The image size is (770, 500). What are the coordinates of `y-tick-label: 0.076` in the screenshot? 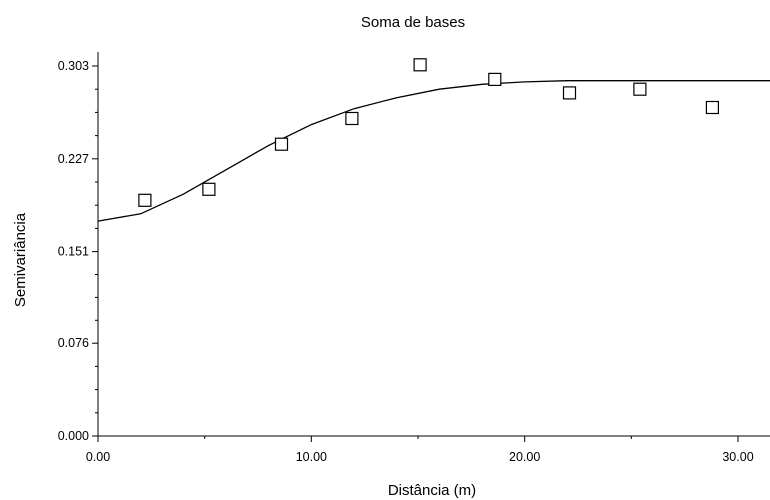 It's located at (73, 343).